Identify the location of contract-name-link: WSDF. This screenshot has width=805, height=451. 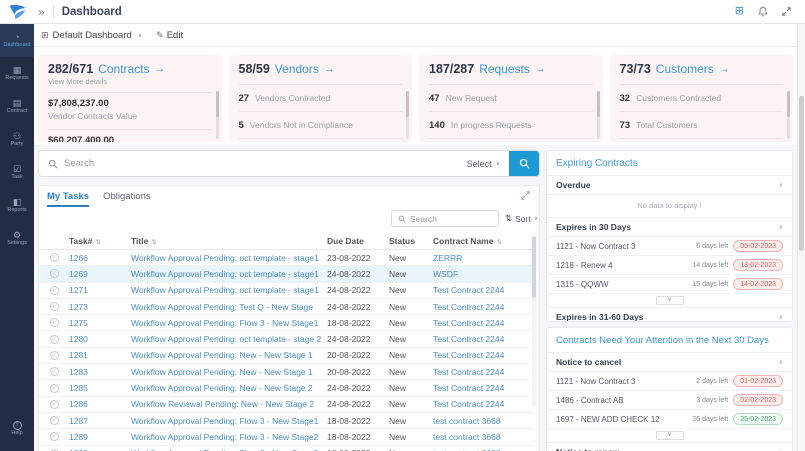
(446, 273).